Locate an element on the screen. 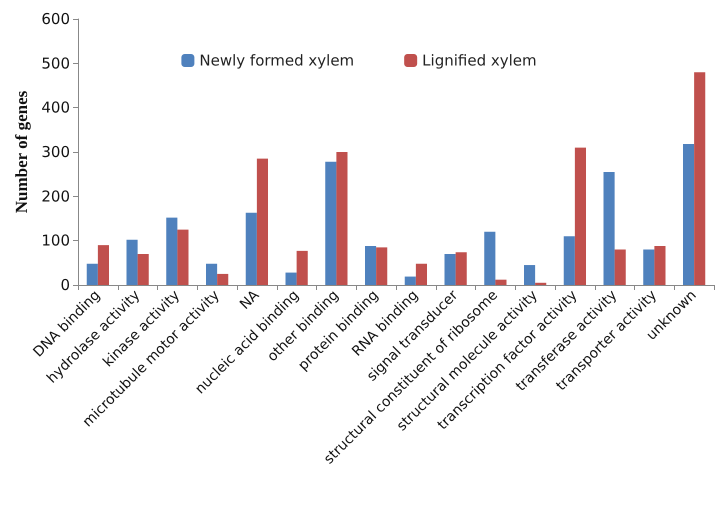  y-tick-label: 200 is located at coordinates (55, 196).